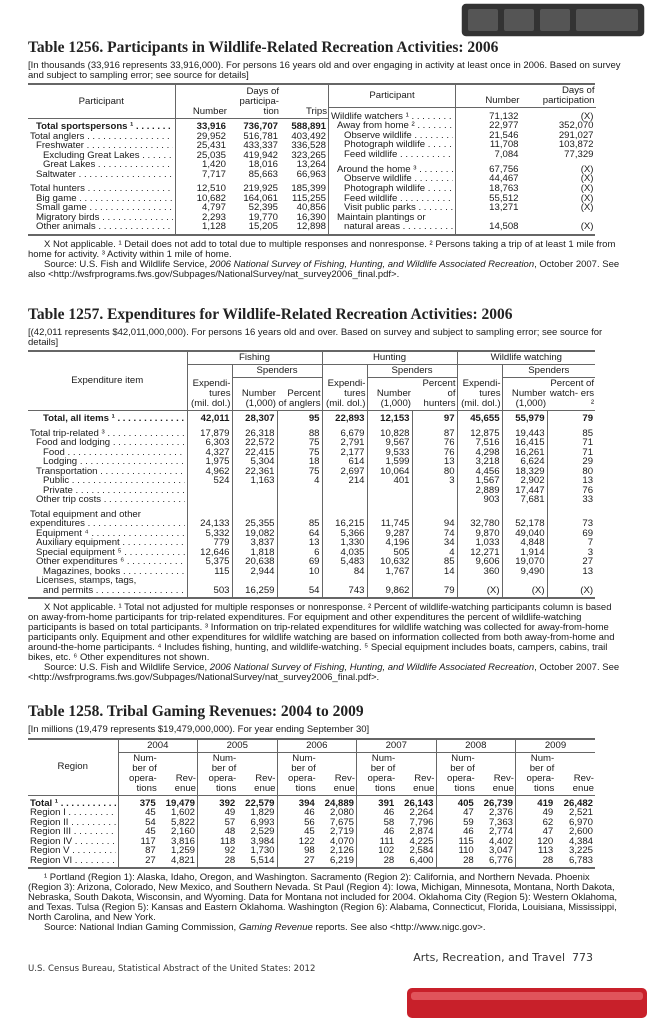  I want to click on table-cell: 1,163, so click(254, 481).